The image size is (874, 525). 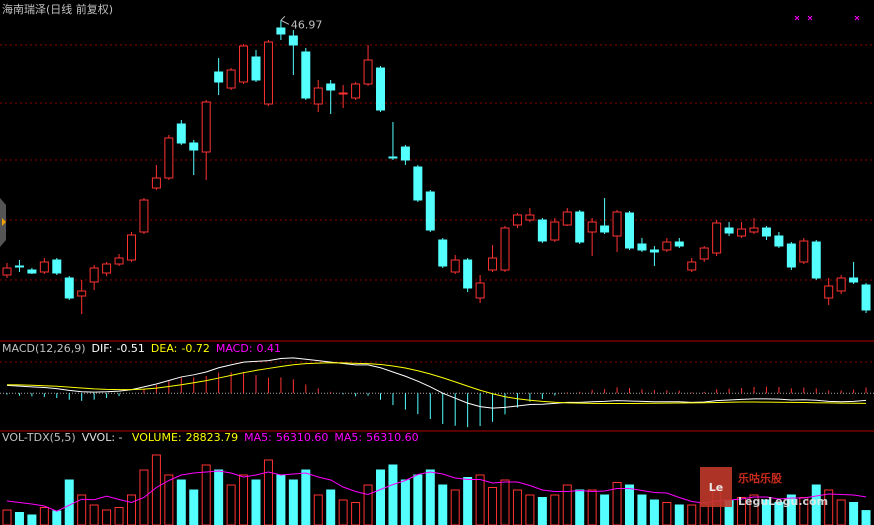 I want to click on watermark-title: 乐咕乐股, so click(x=760, y=478).